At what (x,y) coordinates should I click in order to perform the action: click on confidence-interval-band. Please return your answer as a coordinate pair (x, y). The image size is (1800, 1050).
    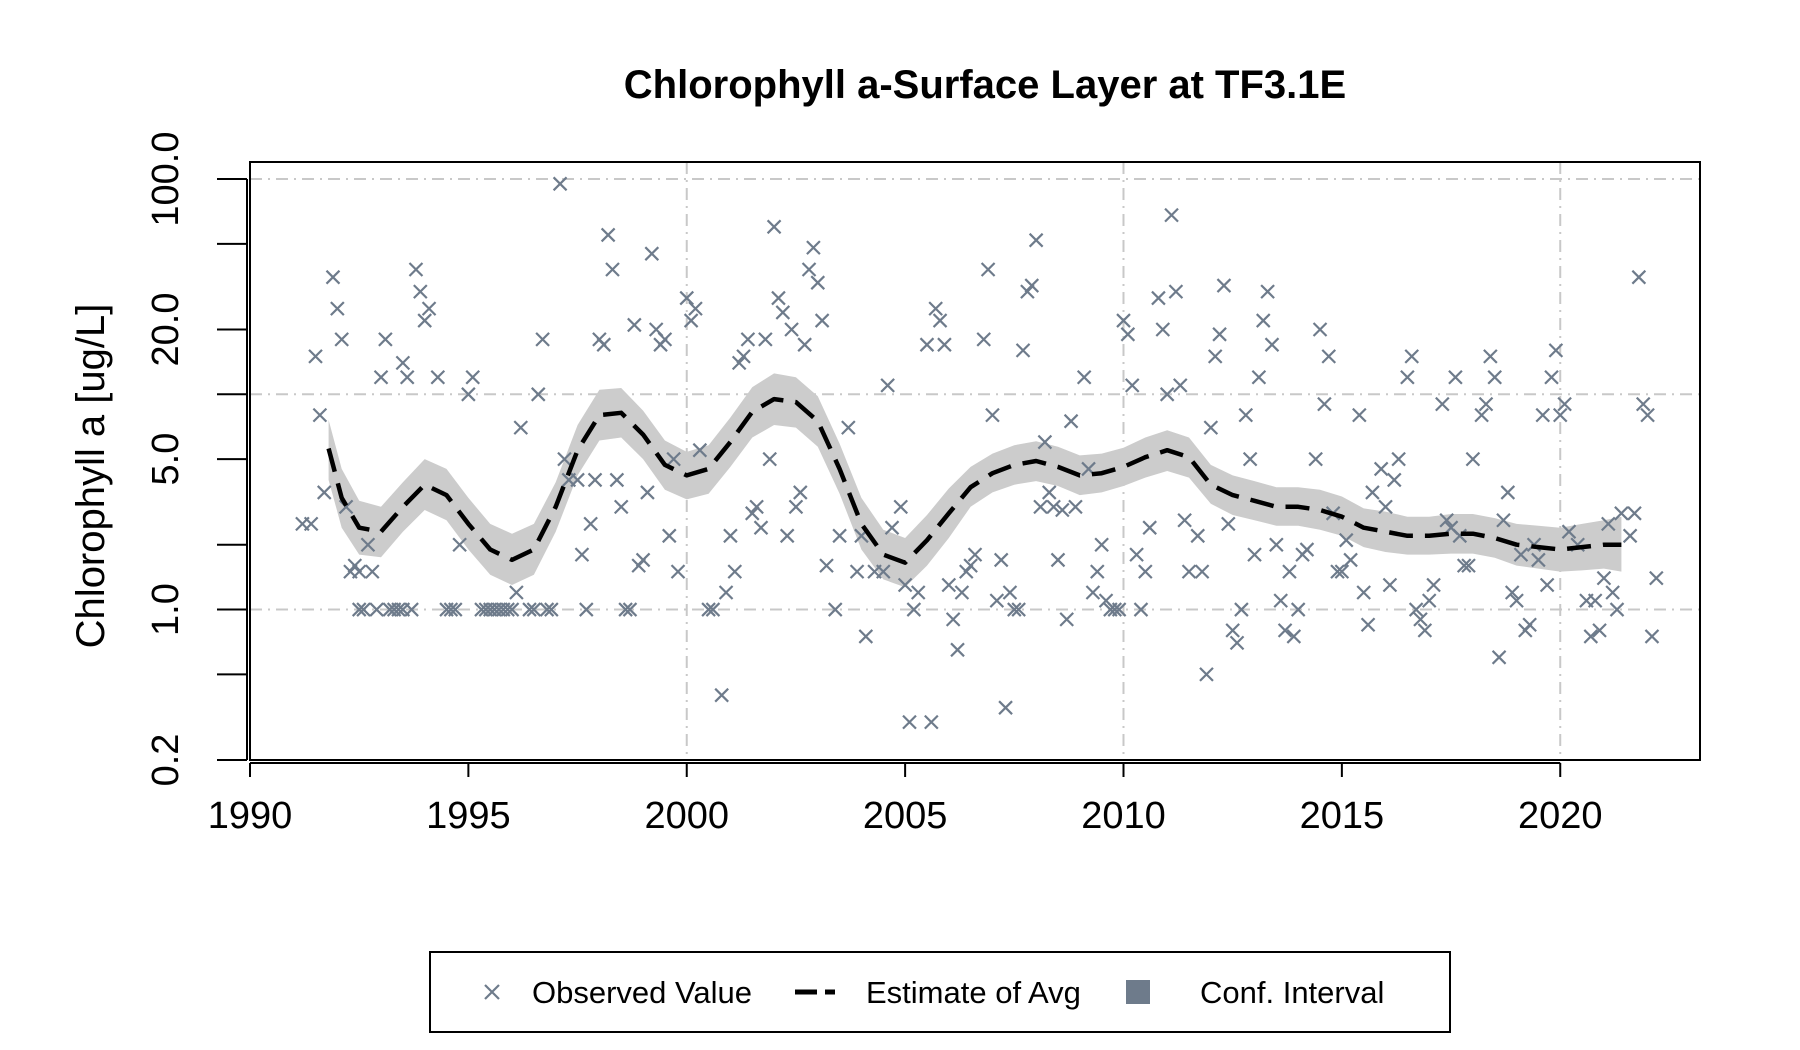
    Looking at the image, I should click on (975, 480).